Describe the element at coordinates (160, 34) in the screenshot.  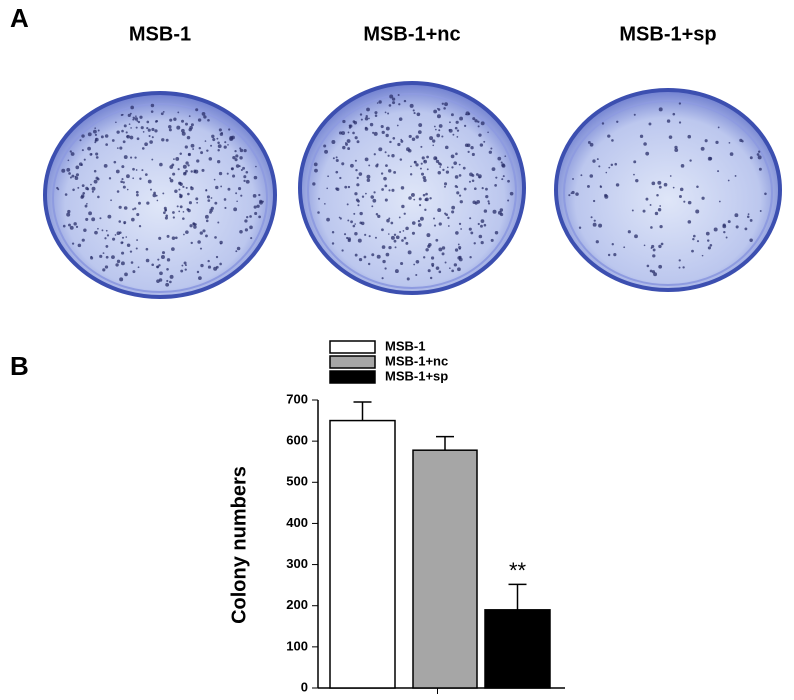
I see `plate-label: MSB-1` at that location.